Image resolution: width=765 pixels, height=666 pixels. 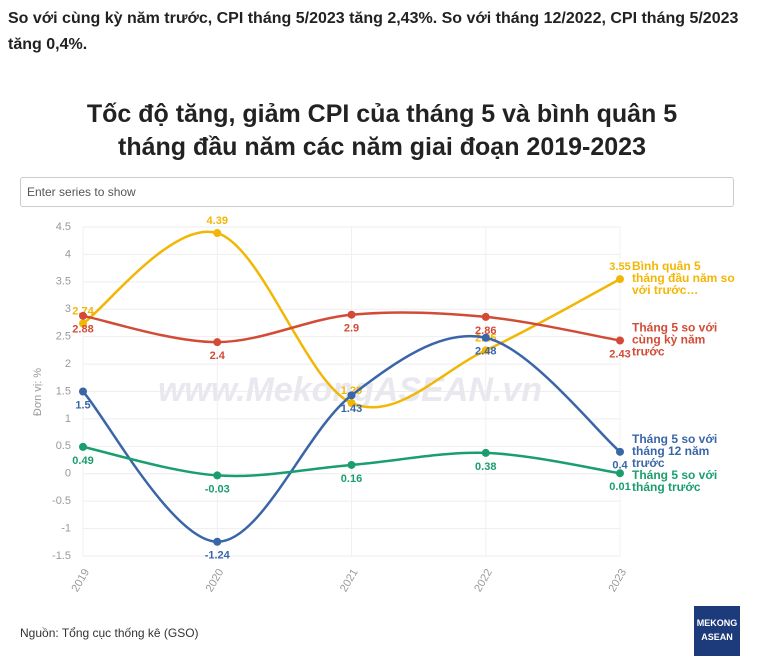 I want to click on data-label: -1.24, so click(x=218, y=556).